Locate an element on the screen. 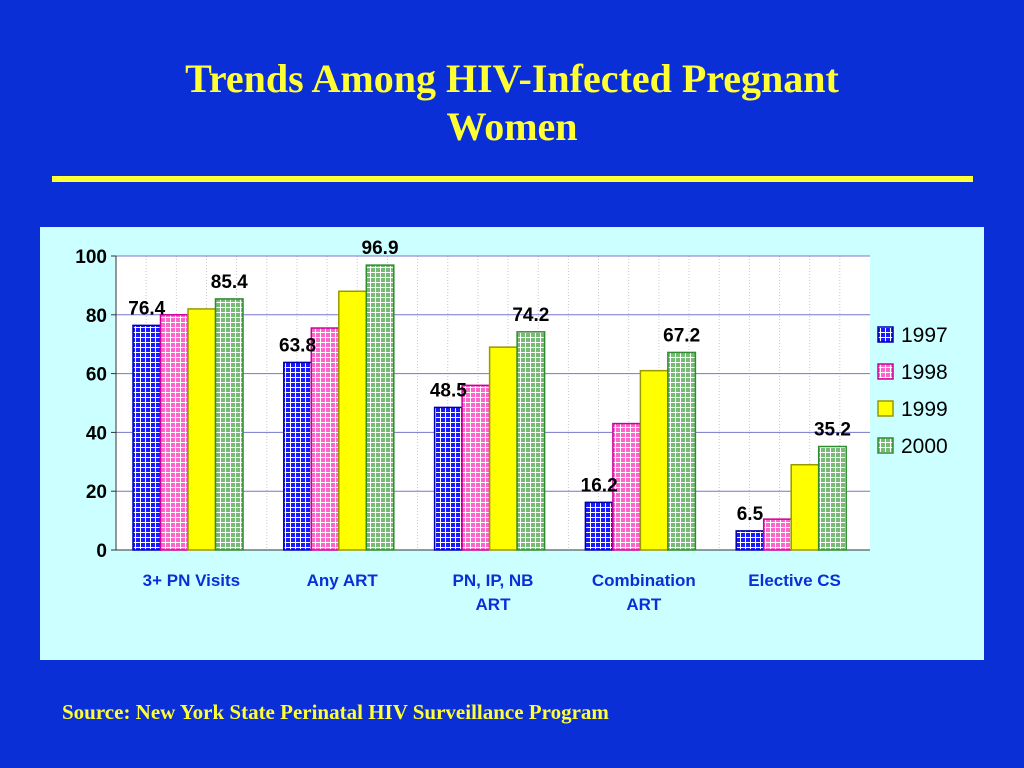 The image size is (1024, 768). data-label: 85.4 is located at coordinates (229, 282).